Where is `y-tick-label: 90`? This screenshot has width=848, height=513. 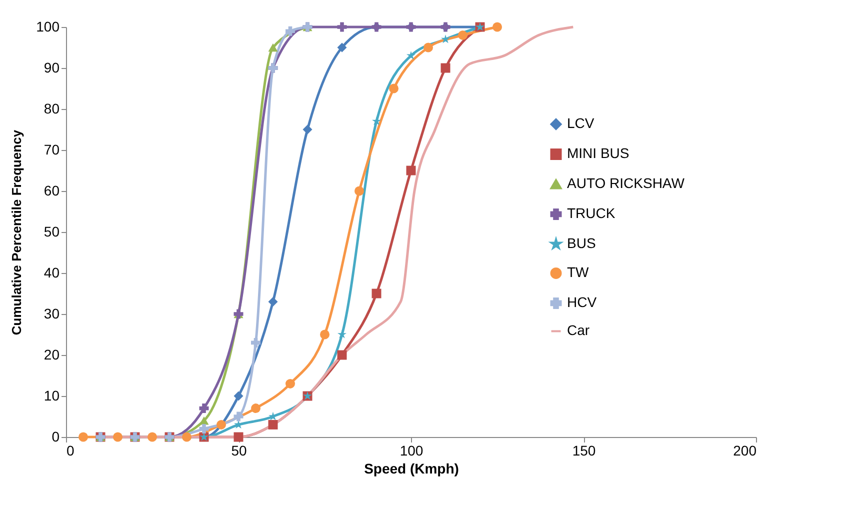
y-tick-label: 90 is located at coordinates (52, 68).